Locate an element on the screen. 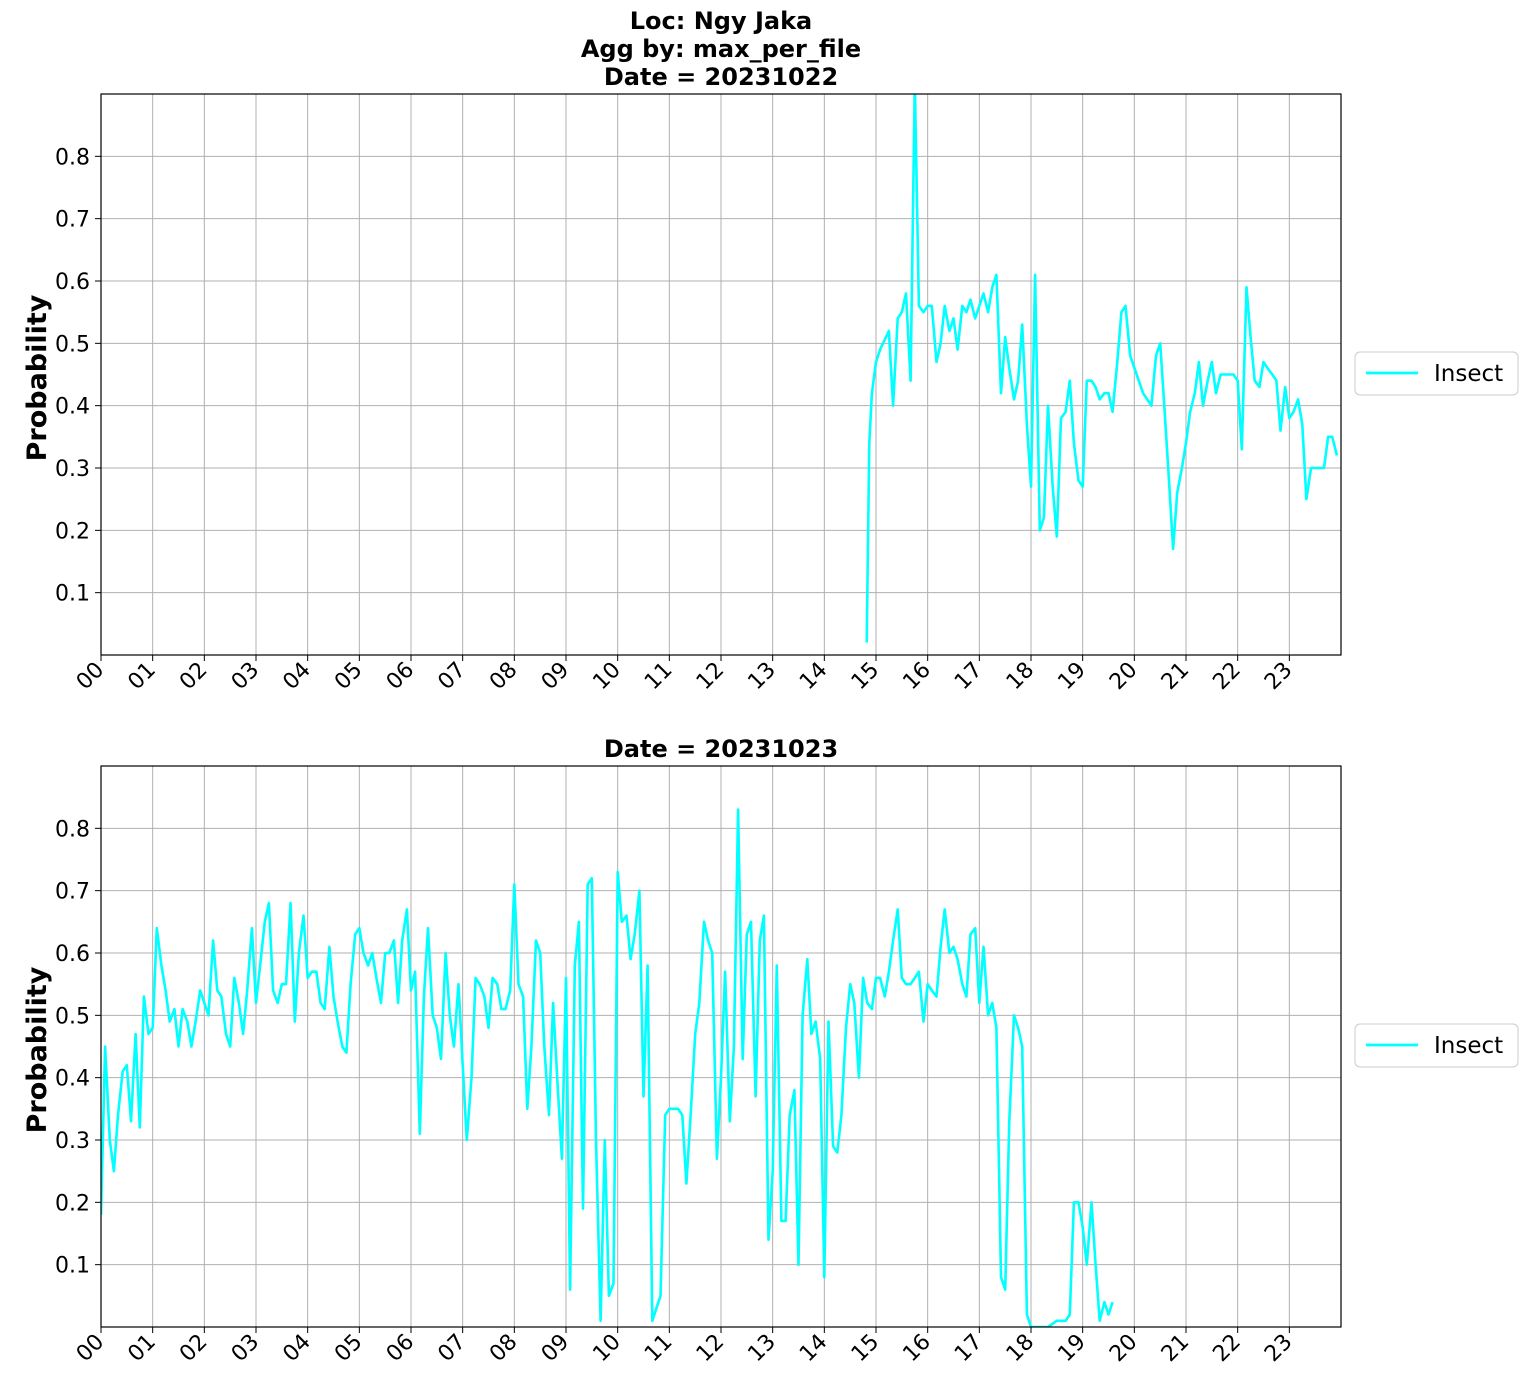 The height and width of the screenshot is (1385, 1529). chart-title-line: Loc: Ngy Jaka is located at coordinates (721, 21).